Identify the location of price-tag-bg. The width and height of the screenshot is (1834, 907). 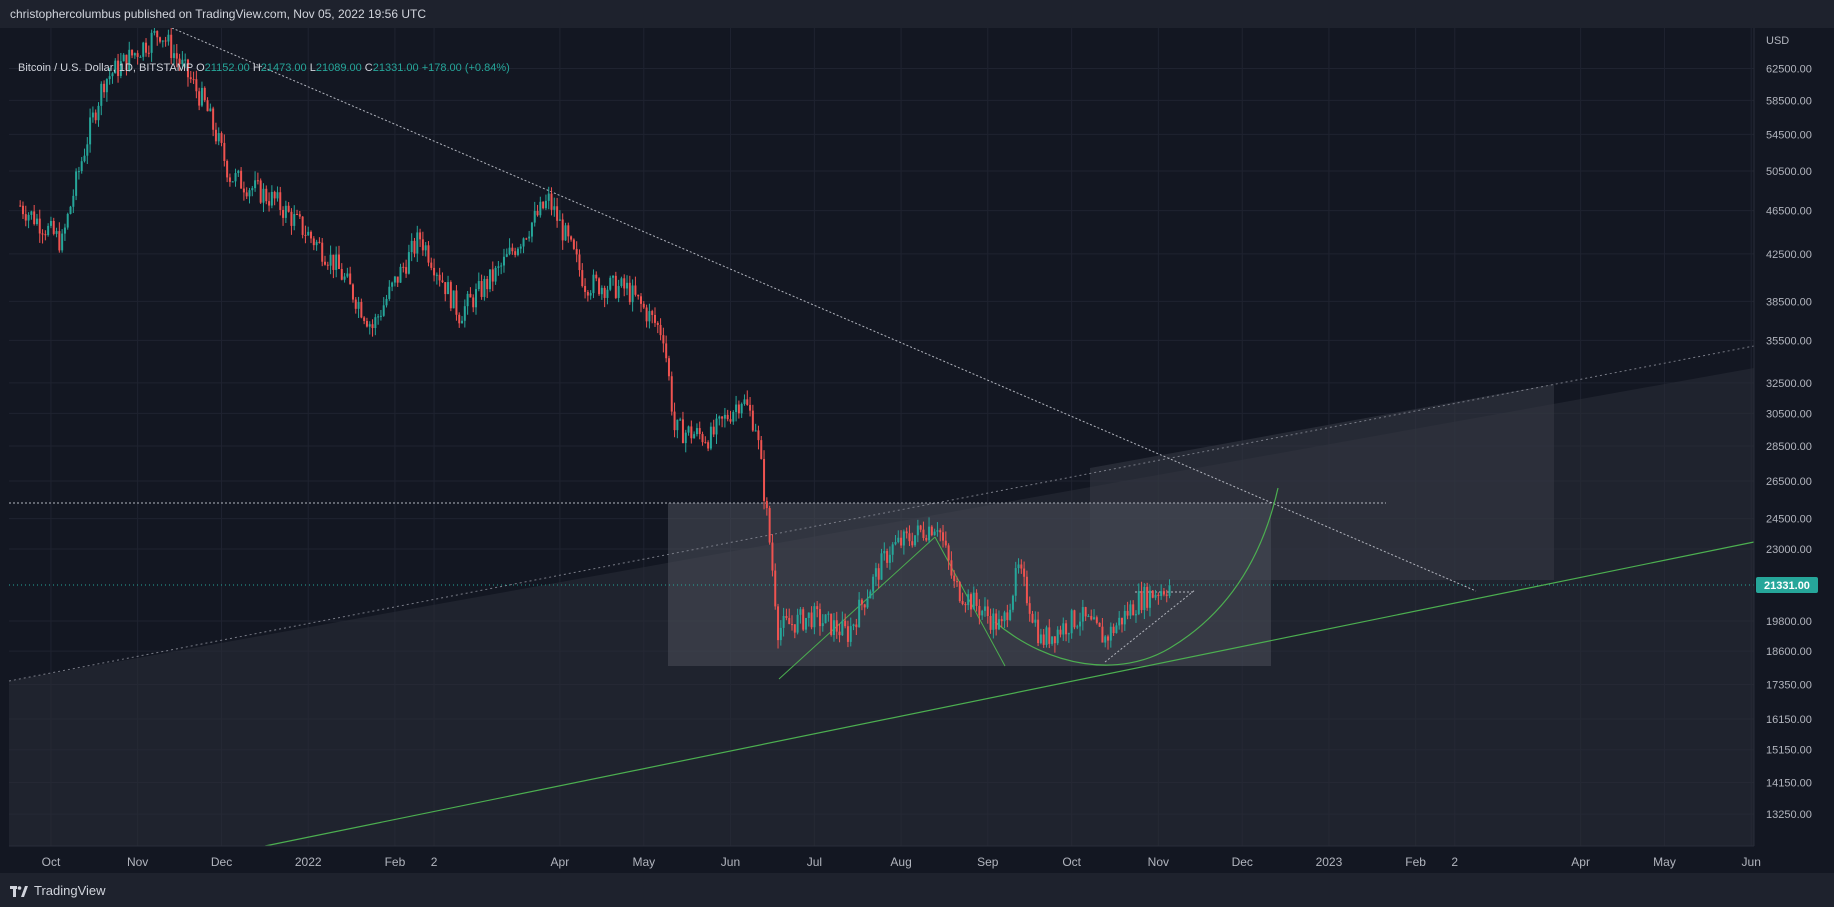
(1787, 585).